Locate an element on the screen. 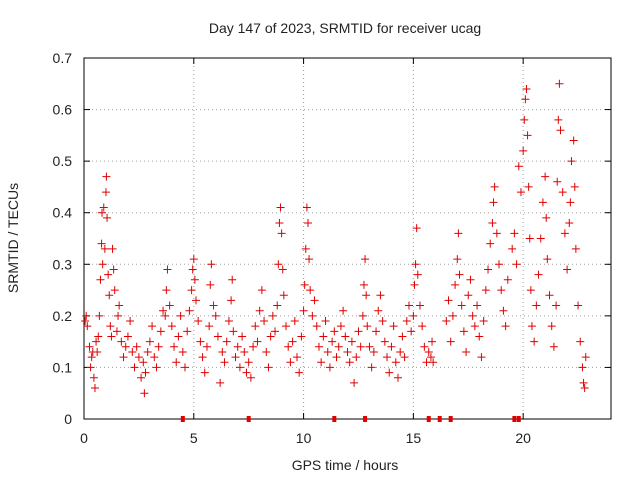  x-tick-label: 20 is located at coordinates (523, 438).